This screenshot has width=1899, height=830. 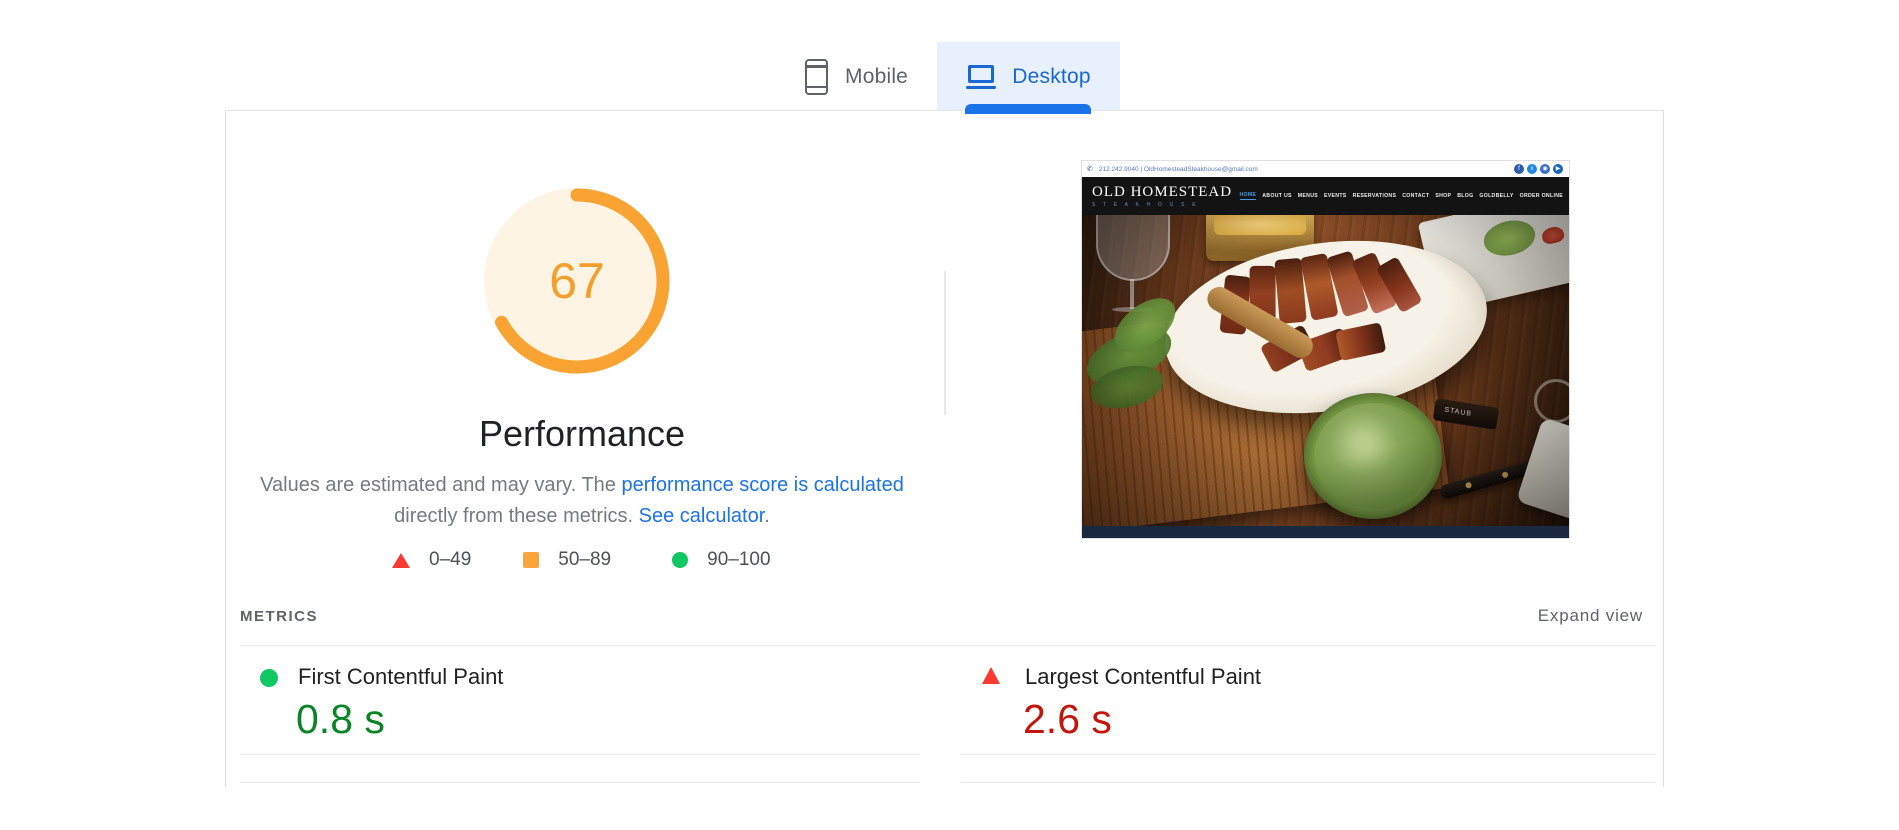 I want to click on site-nav-menus: MENUS, so click(x=1307, y=196).